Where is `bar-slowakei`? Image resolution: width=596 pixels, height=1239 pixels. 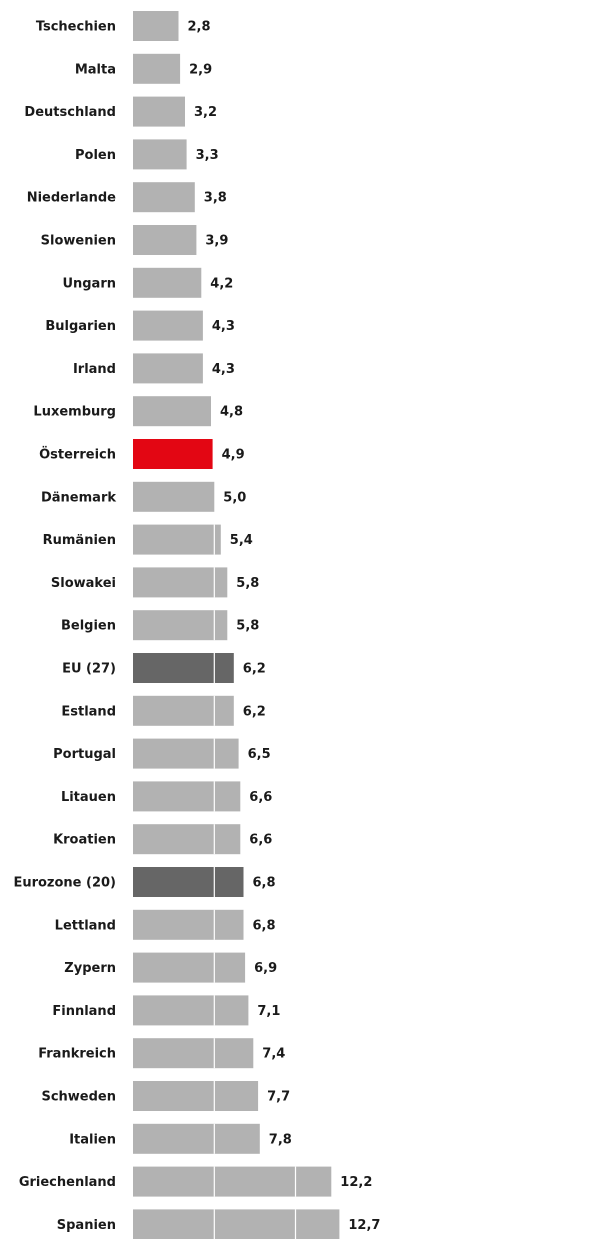 bar-slowakei is located at coordinates (180, 582).